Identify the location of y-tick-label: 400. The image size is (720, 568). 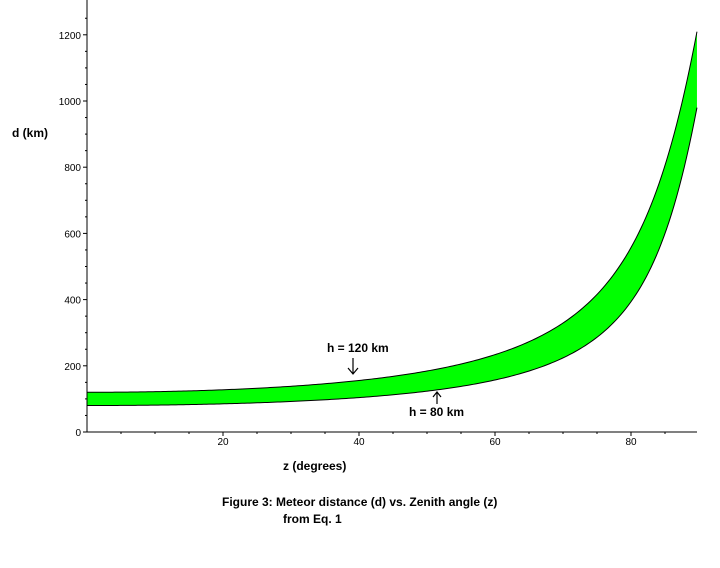
(72, 301).